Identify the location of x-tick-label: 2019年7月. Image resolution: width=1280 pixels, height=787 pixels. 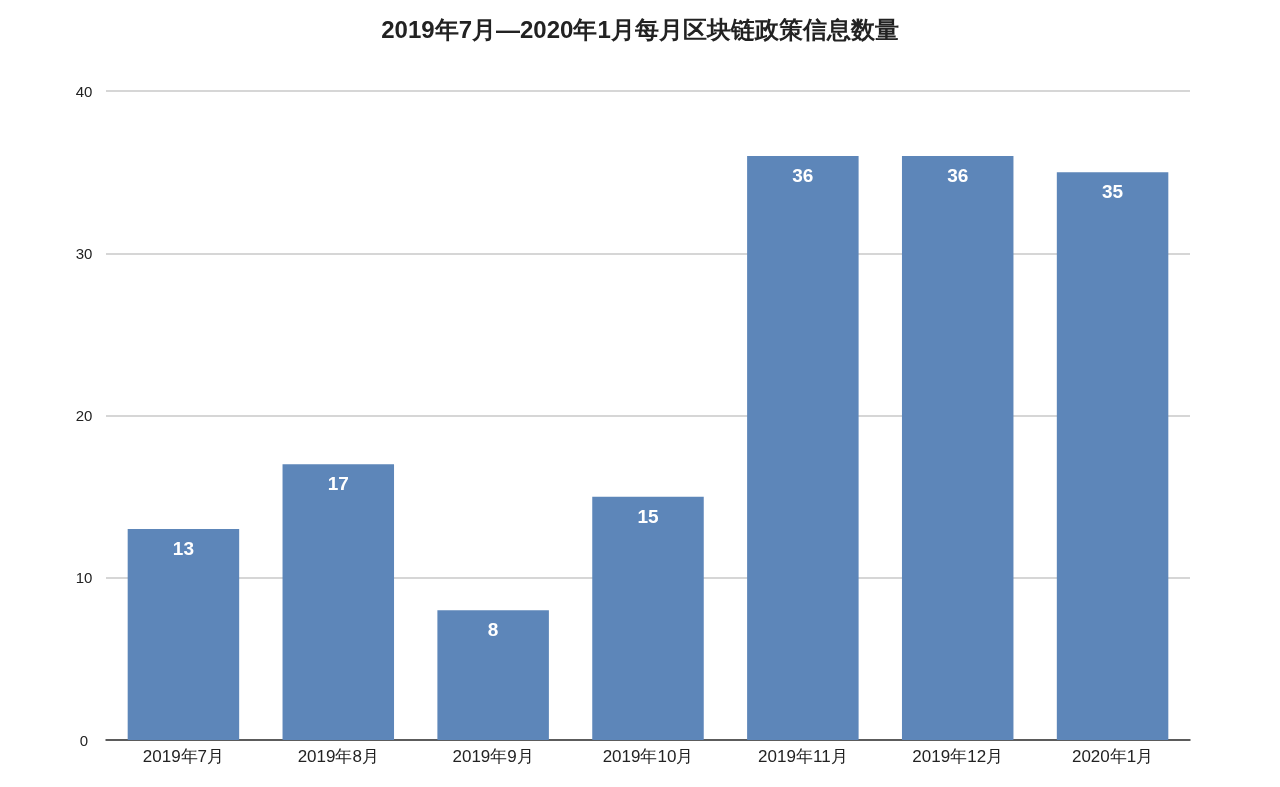
(183, 756).